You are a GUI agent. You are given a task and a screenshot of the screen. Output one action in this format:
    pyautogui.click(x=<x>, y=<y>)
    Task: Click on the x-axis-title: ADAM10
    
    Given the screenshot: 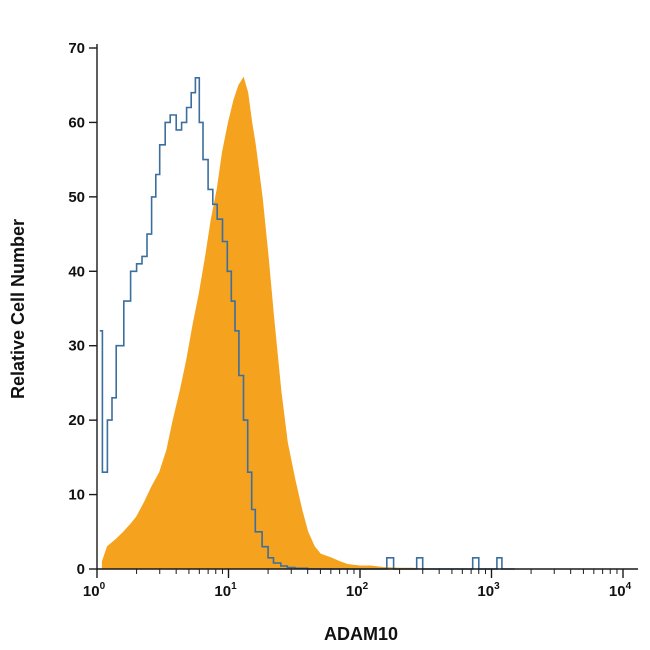 What is the action you would take?
    pyautogui.click(x=361, y=634)
    